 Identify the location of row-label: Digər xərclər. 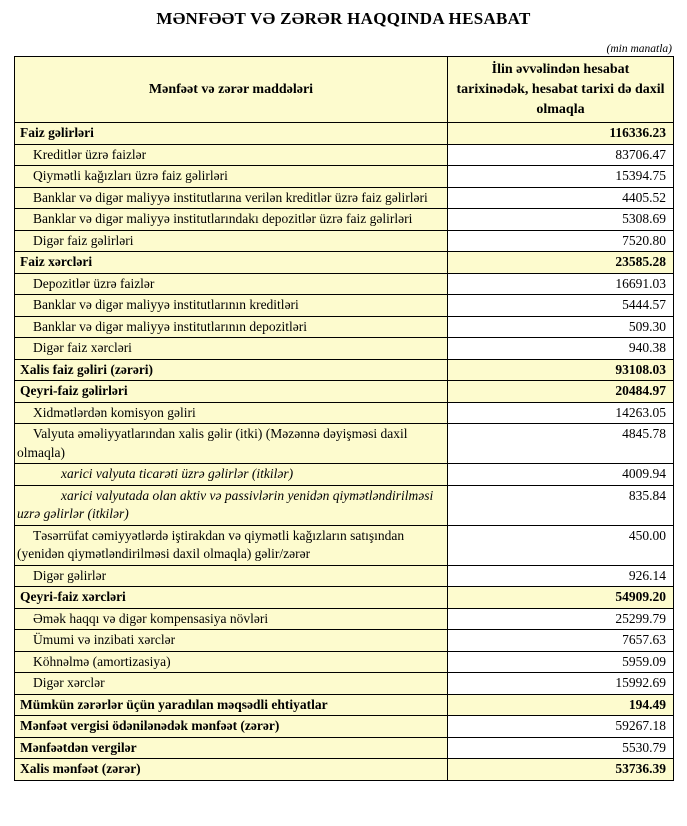
(231, 683).